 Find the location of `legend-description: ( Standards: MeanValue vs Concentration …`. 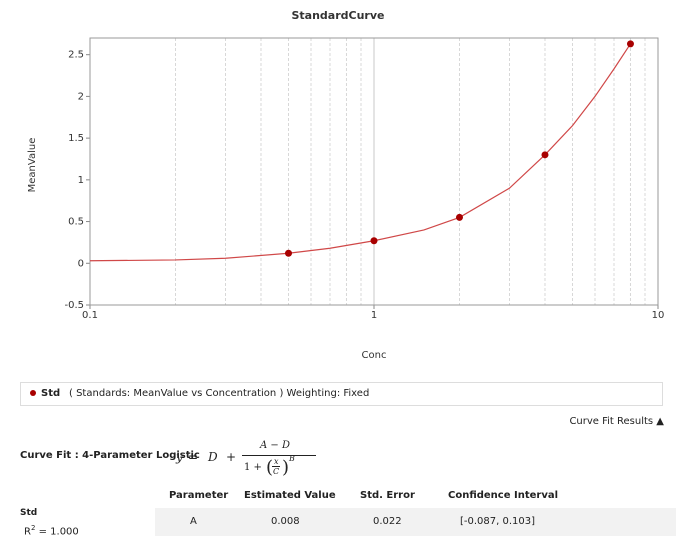

legend-description: ( Standards: MeanValue vs Concentration … is located at coordinates (219, 393).